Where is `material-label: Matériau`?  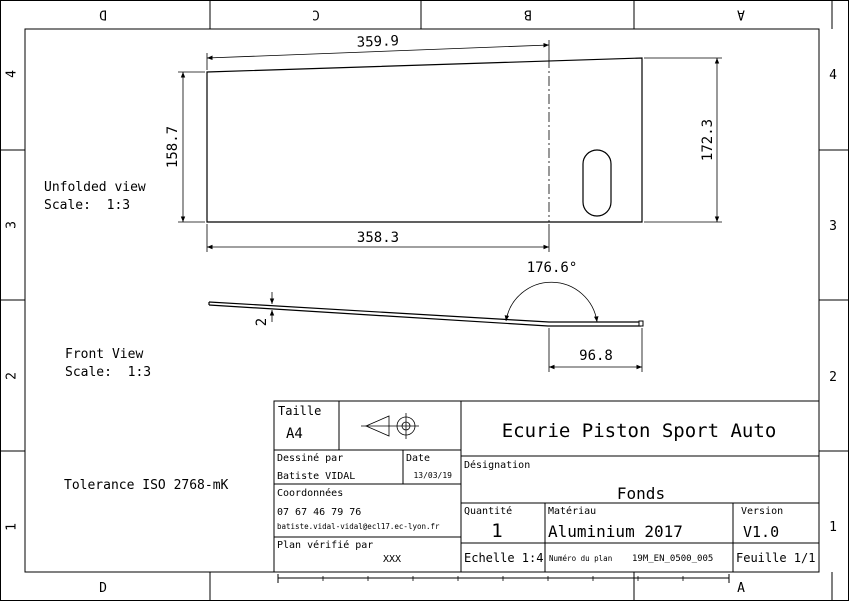
material-label: Matériau is located at coordinates (572, 511).